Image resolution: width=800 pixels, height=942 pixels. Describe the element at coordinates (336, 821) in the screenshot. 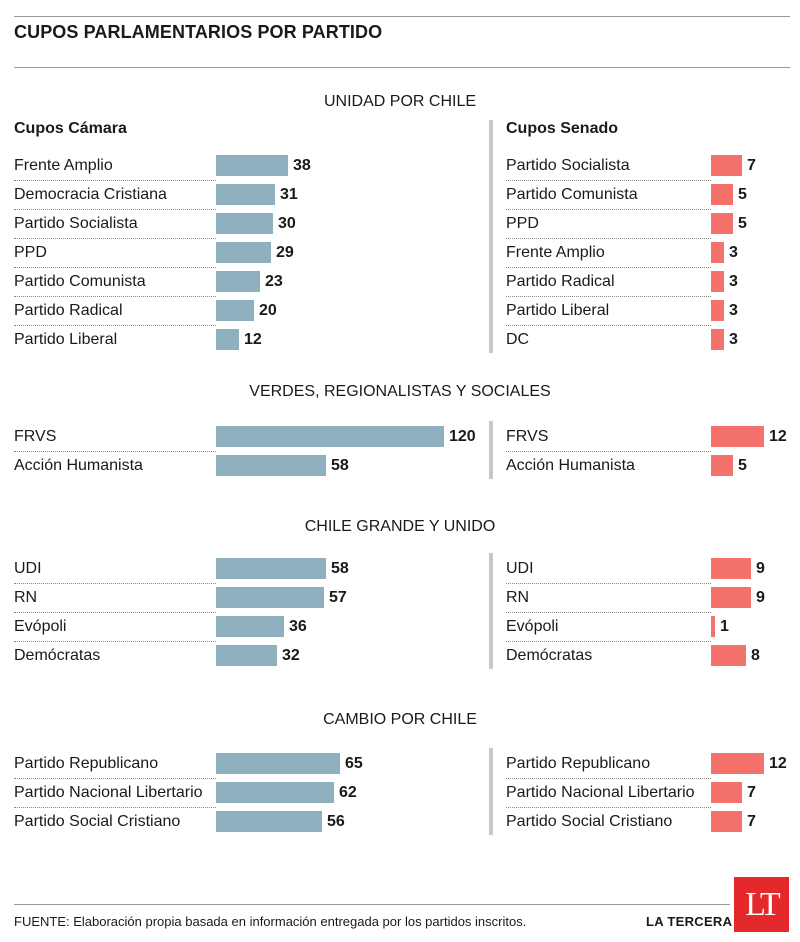

I see `value-label: 56` at that location.